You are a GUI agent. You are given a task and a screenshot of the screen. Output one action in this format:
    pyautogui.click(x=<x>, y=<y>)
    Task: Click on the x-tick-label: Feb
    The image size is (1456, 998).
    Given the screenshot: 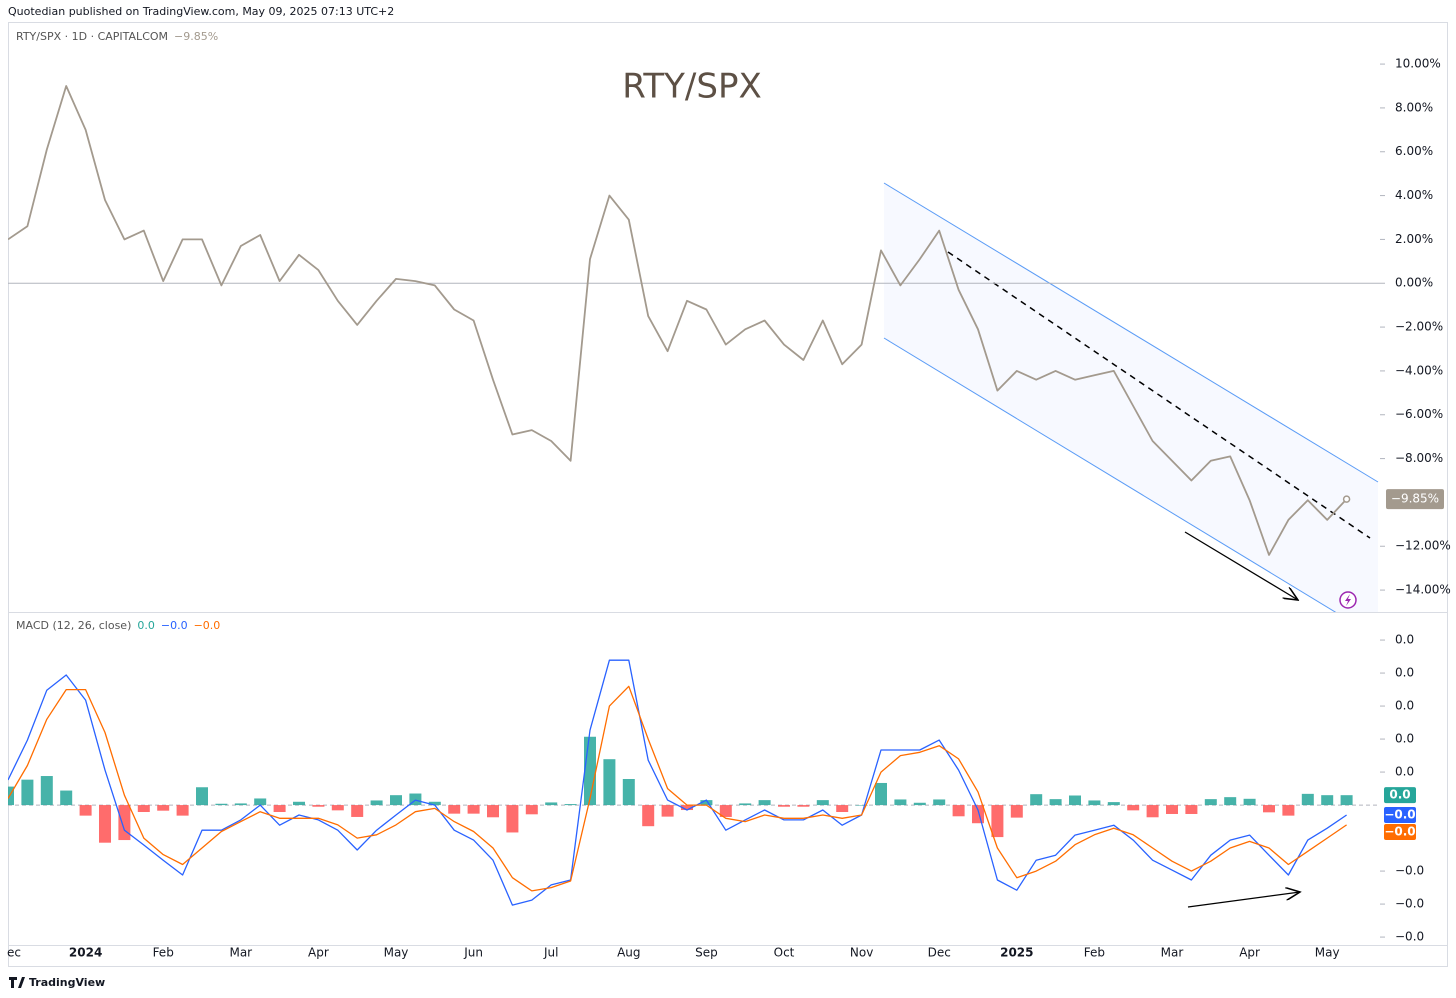 What is the action you would take?
    pyautogui.click(x=163, y=953)
    